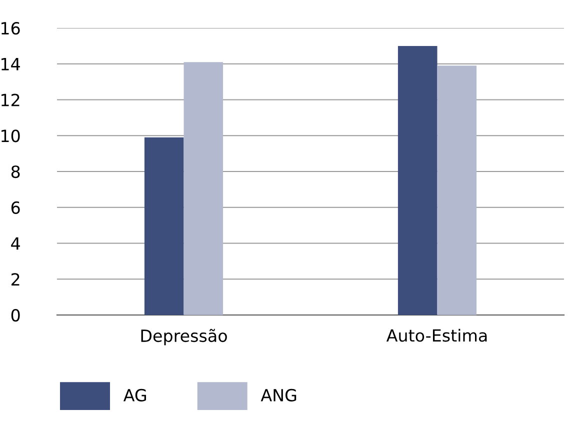 This screenshot has height=433, width=574. What do you see at coordinates (15, 207) in the screenshot?
I see `y-tick-label: 6` at bounding box center [15, 207].